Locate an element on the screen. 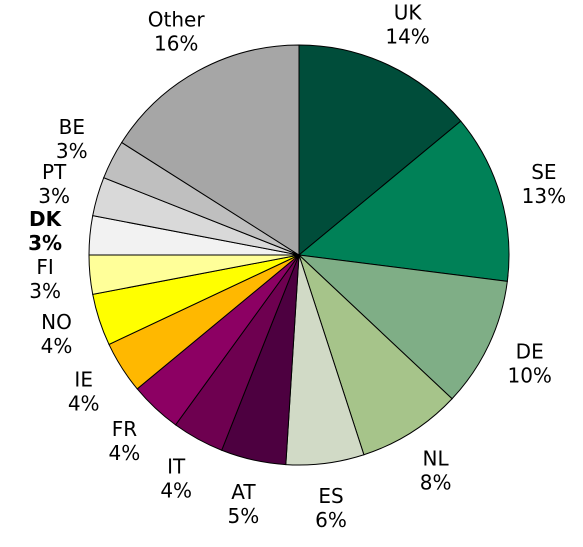 This screenshot has height=547, width=583. slice-label-uk: UK 14% is located at coordinates (407, 24).